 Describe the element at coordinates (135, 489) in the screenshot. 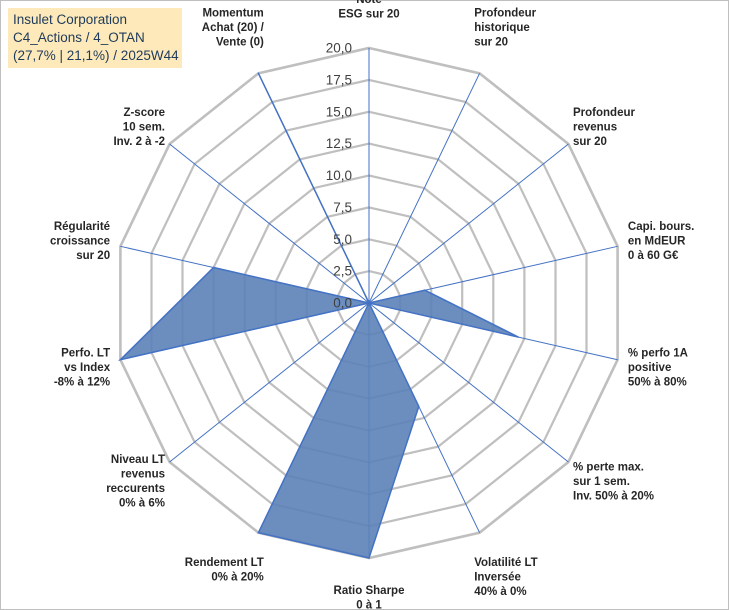

I see `axis-label-9-line-2: reccurents` at that location.